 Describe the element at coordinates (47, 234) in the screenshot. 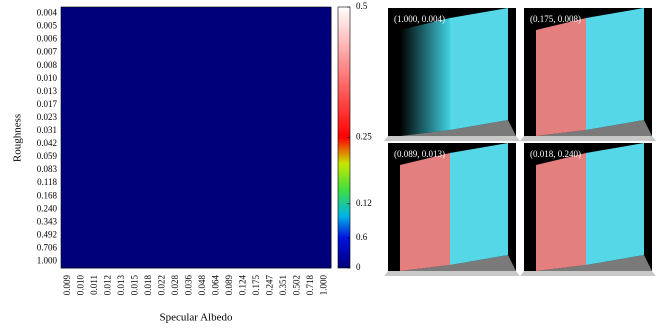

I see `y-tick-label: 0.492` at that location.